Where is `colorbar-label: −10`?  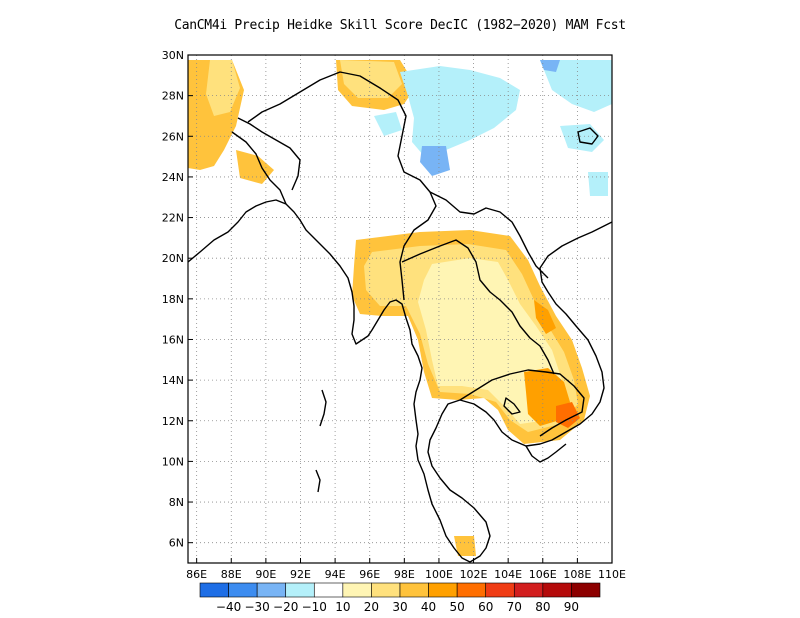
colorbar-label: −10 is located at coordinates (314, 607).